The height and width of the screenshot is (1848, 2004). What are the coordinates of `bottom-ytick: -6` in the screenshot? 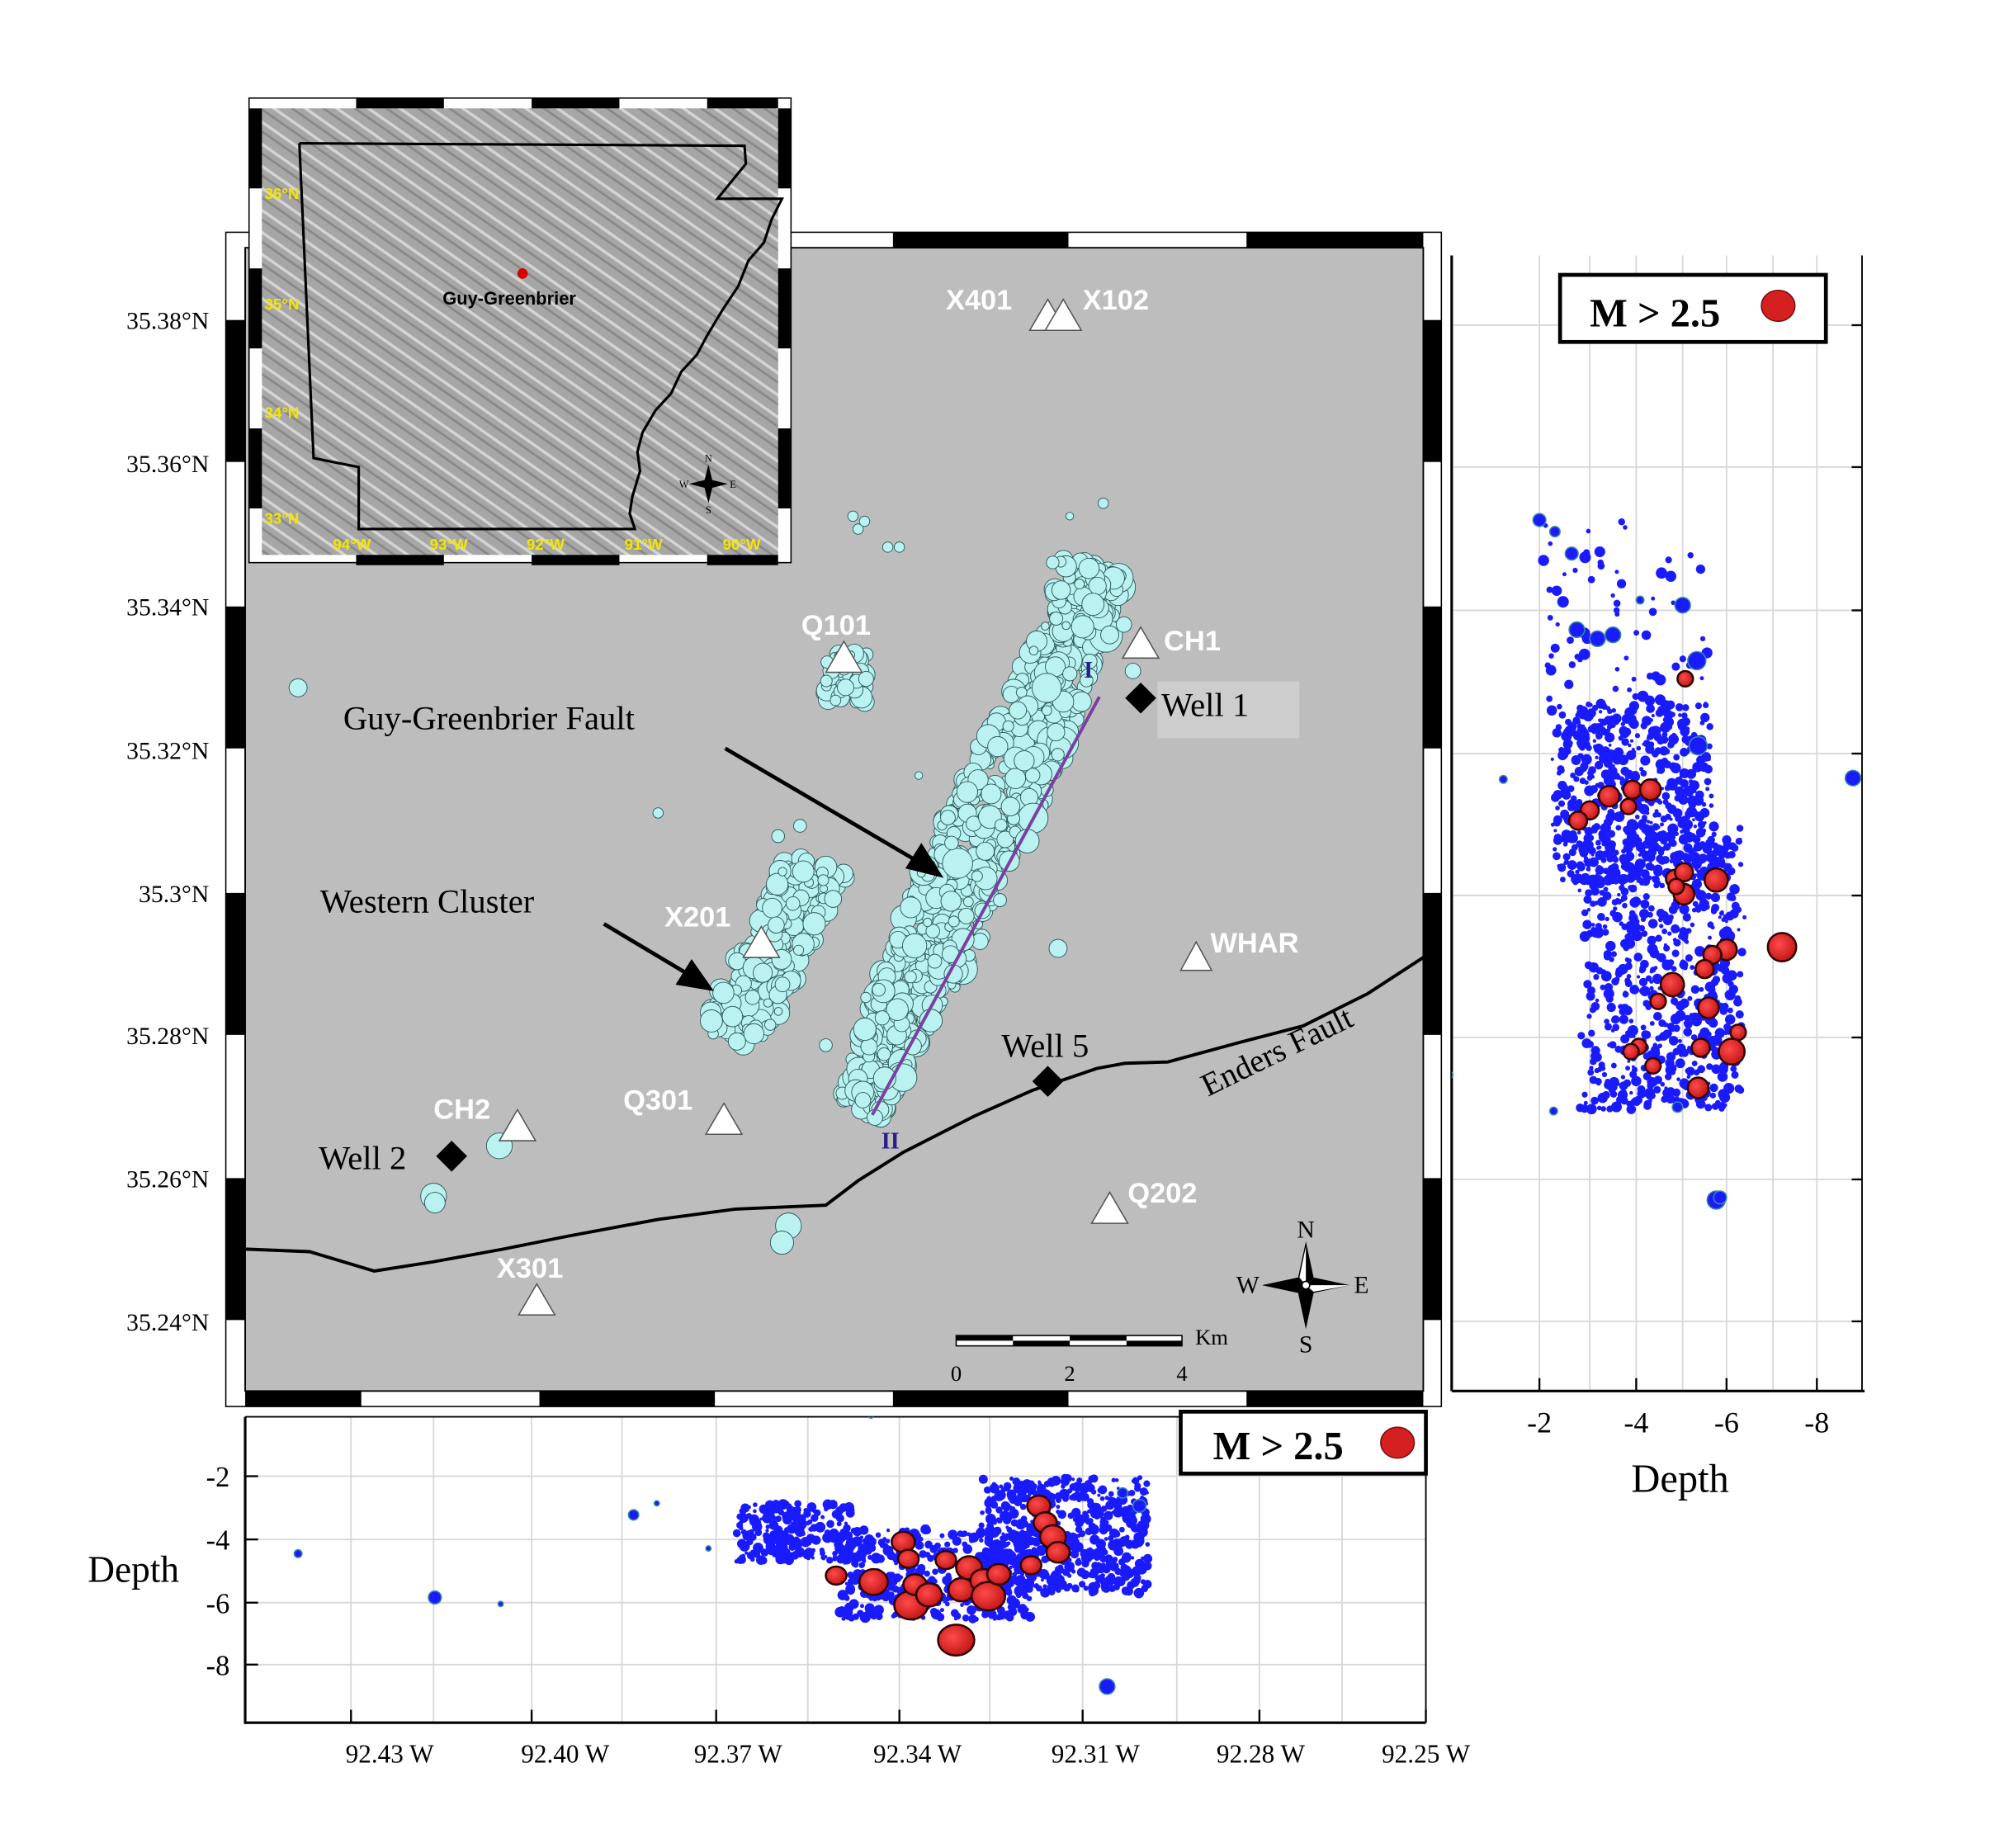 It's located at (218, 1603).